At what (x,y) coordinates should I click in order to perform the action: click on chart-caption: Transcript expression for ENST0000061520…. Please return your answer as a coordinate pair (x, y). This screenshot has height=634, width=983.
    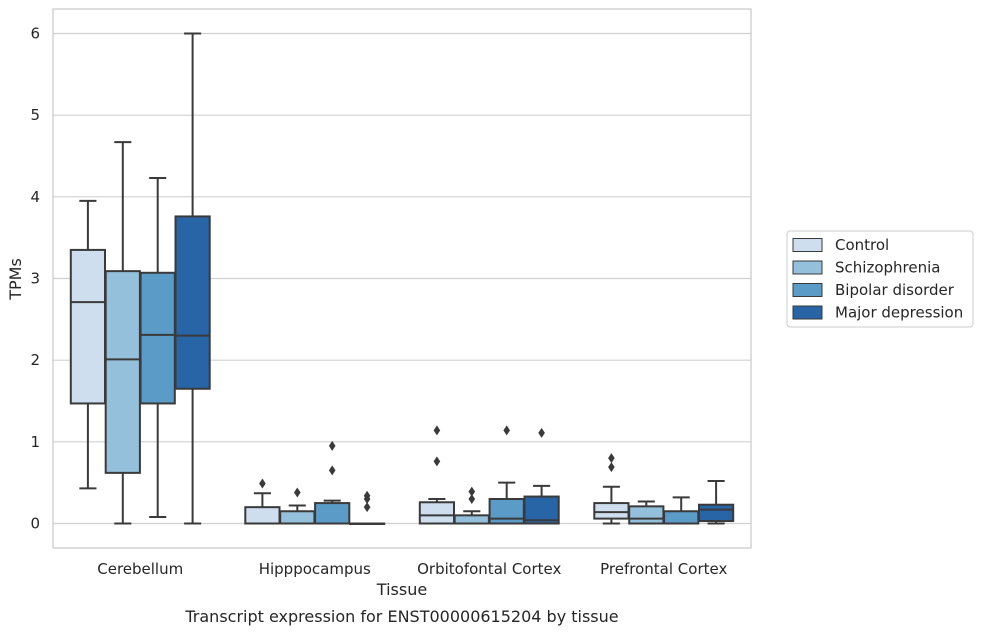
    Looking at the image, I should click on (401, 616).